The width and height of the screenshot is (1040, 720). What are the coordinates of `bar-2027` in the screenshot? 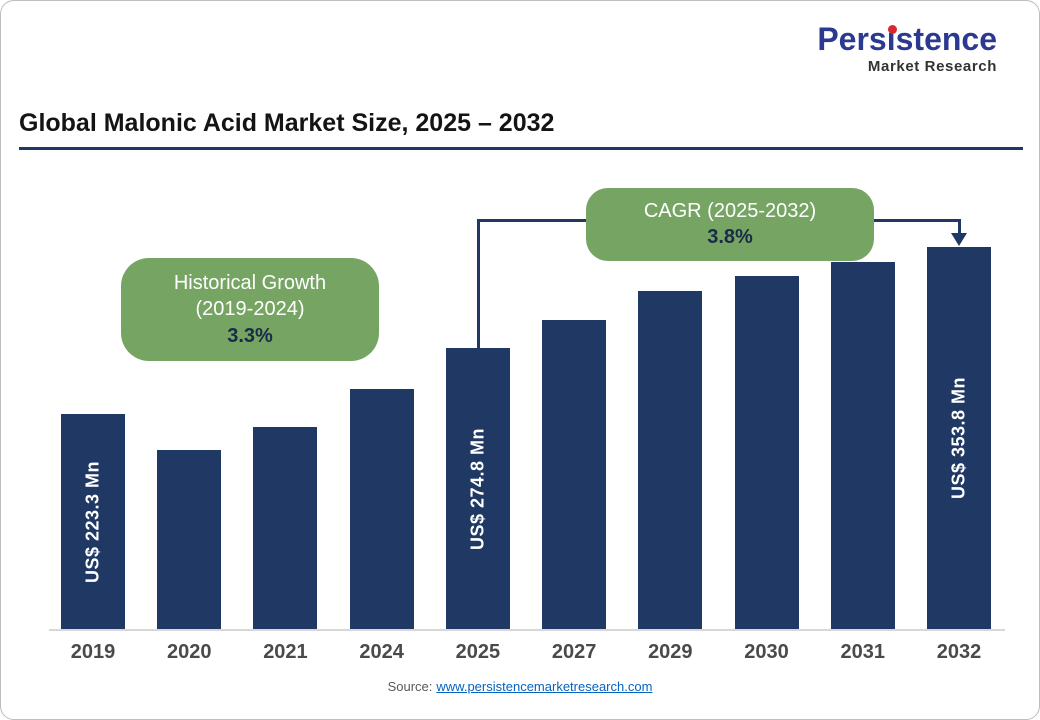 It's located at (574, 474).